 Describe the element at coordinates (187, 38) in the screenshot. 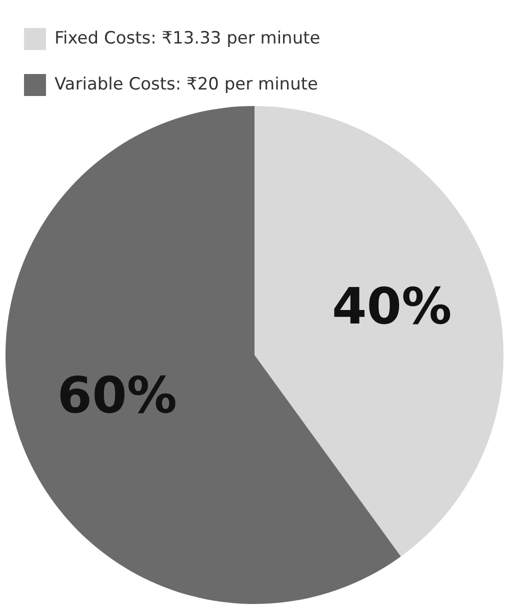

I see `legend-label: Fixed Costs: ₹13.33 per minute` at that location.